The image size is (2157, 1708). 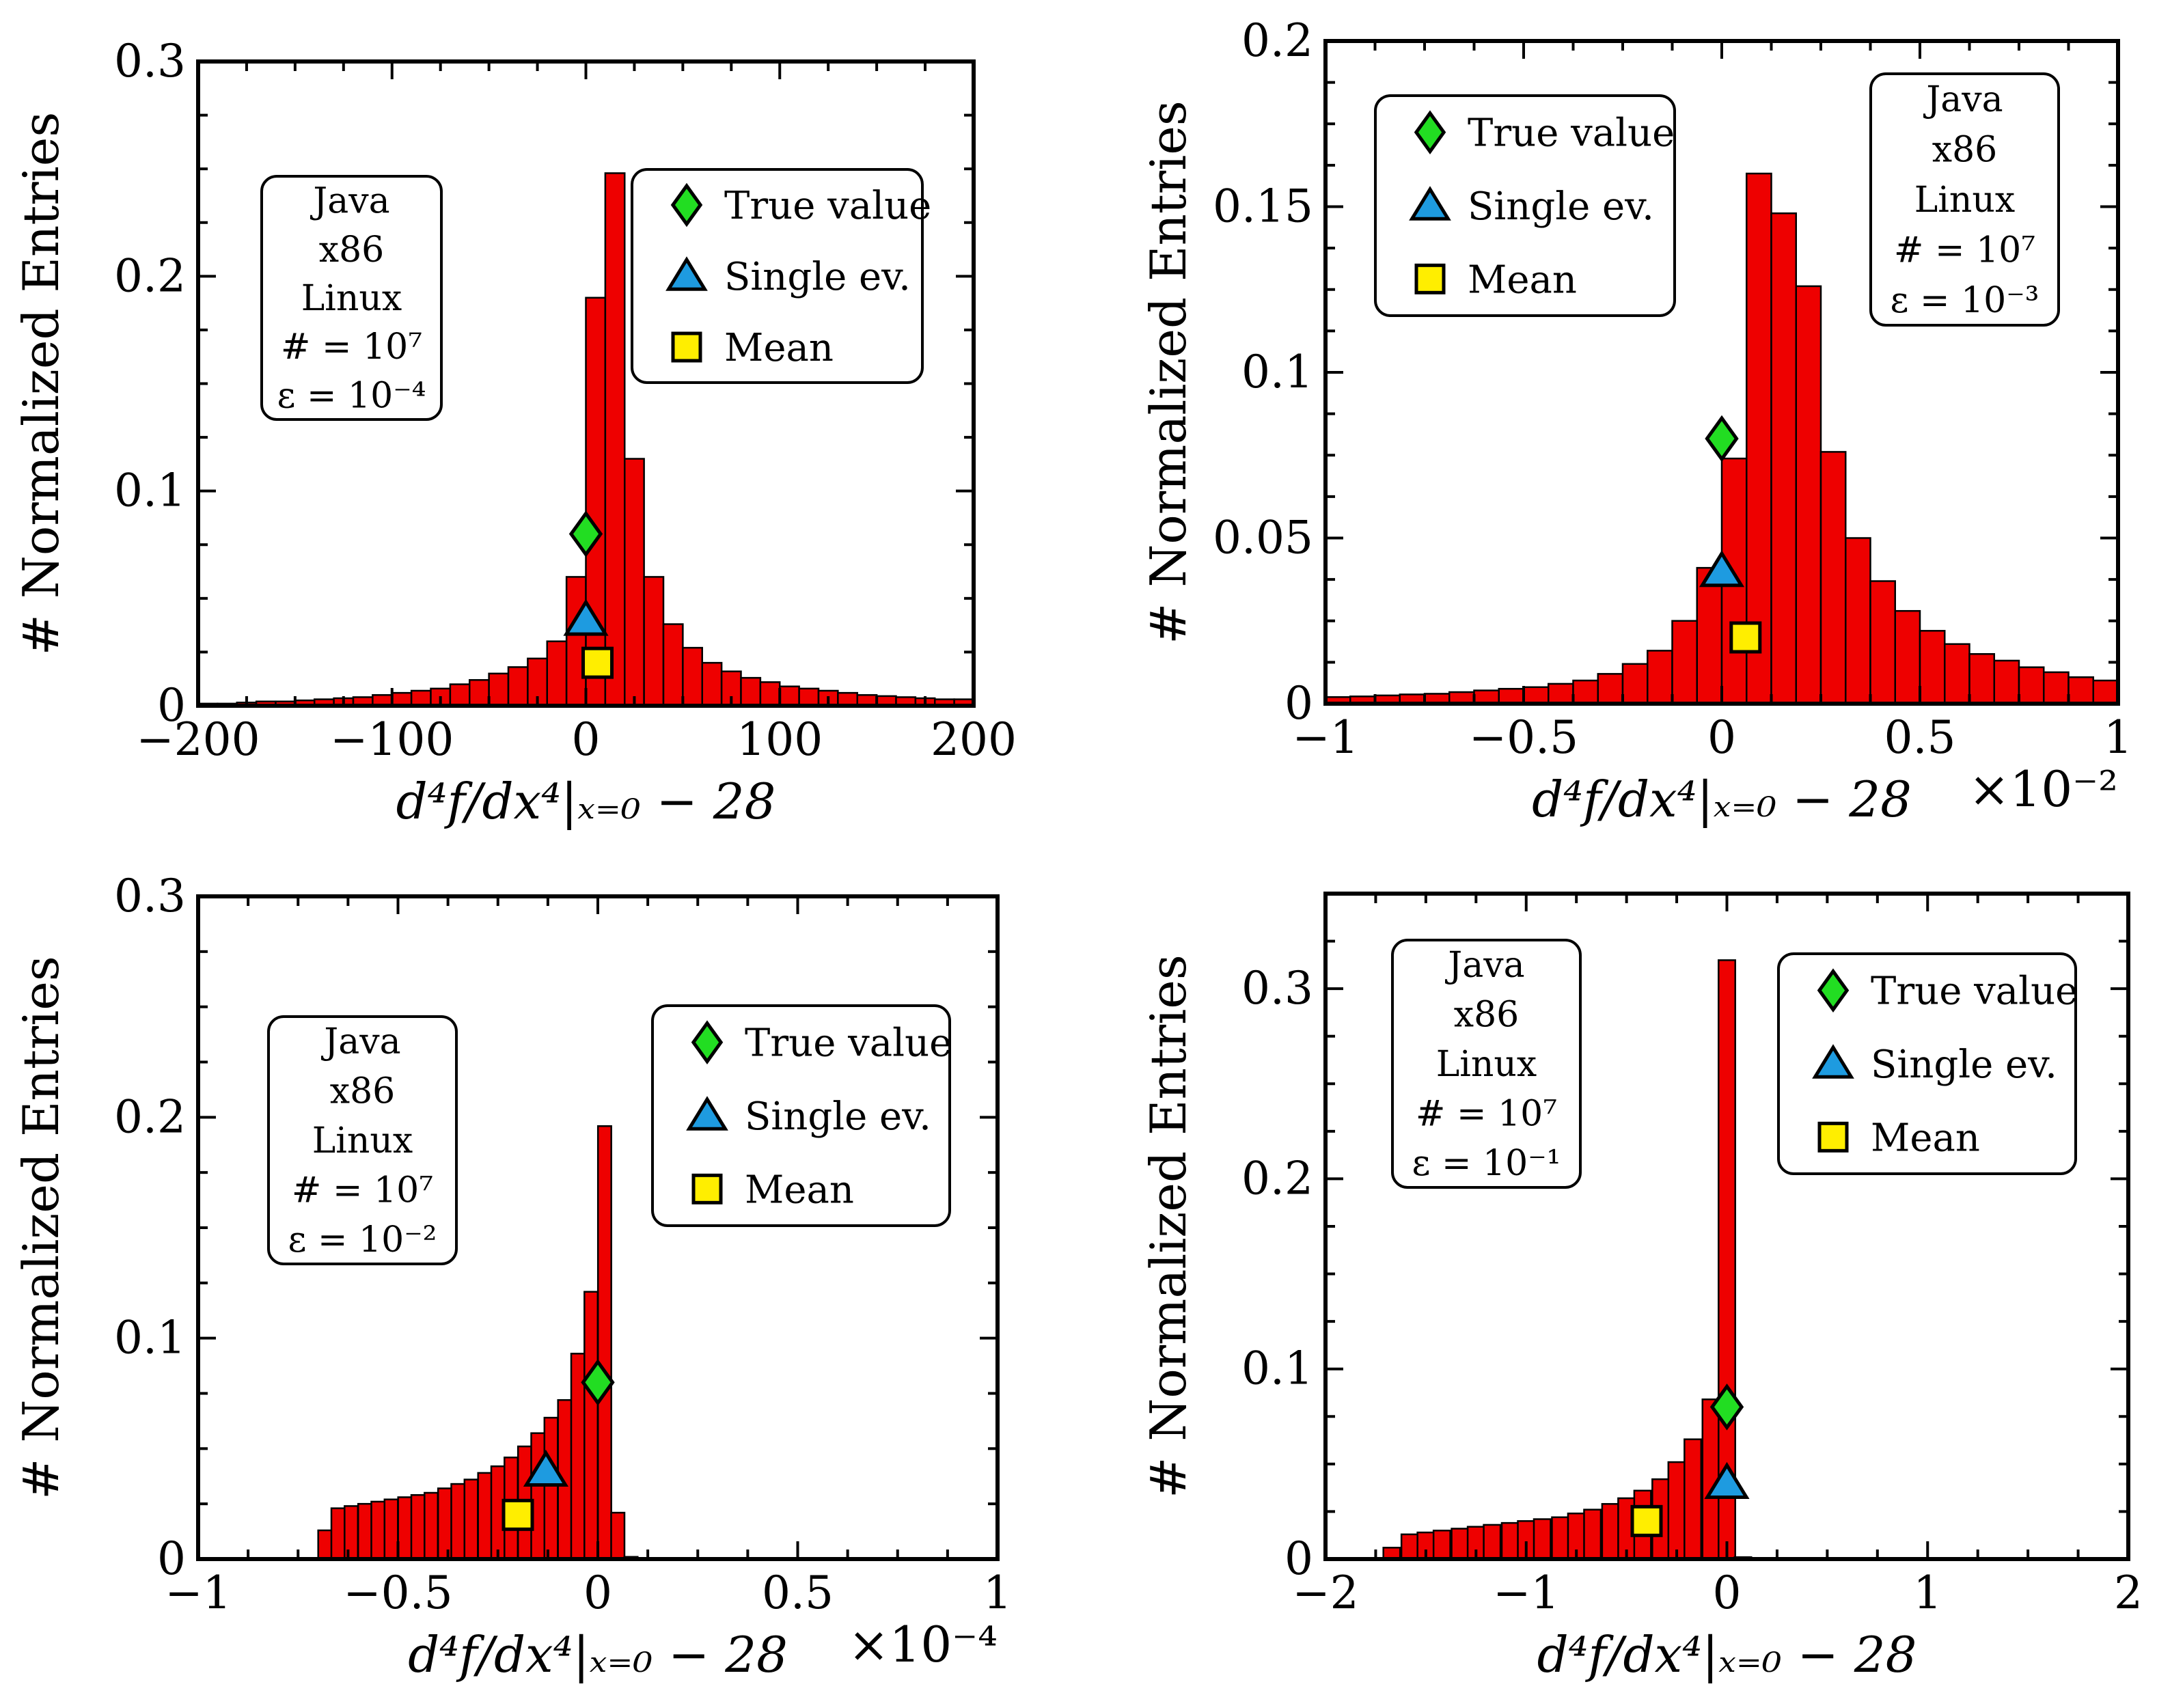 What do you see at coordinates (392, 740) in the screenshot?
I see `x-tick-label: −100` at bounding box center [392, 740].